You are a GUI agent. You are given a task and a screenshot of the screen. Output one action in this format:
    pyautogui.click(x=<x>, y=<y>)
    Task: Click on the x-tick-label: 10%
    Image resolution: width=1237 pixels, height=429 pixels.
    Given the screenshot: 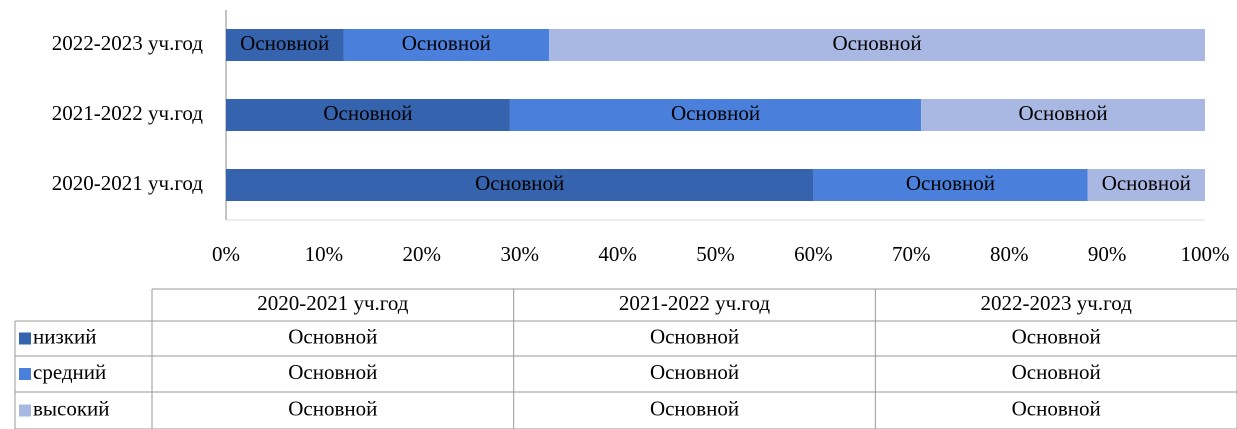 What is the action you would take?
    pyautogui.click(x=324, y=254)
    